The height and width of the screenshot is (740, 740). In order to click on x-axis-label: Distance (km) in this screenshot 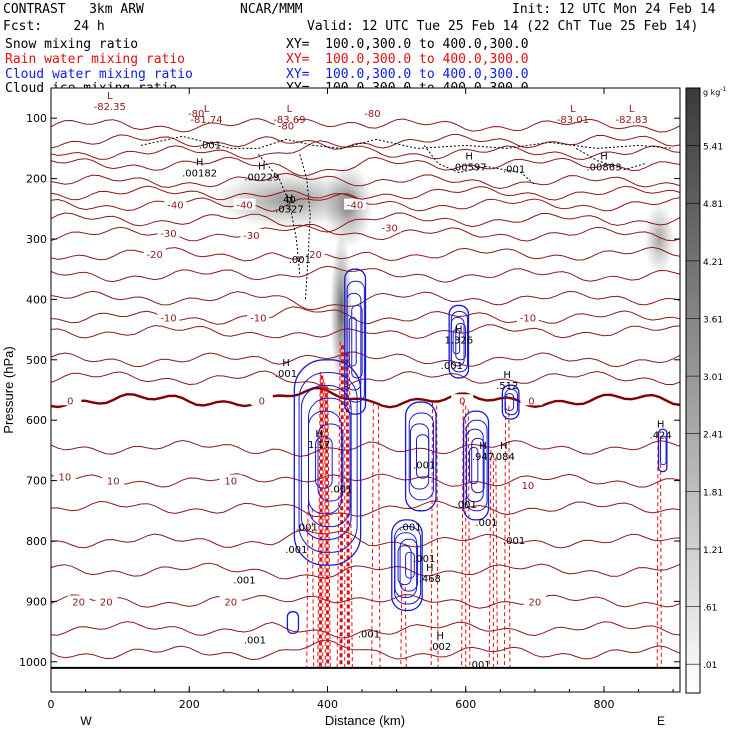, I will do `click(365, 720)`.